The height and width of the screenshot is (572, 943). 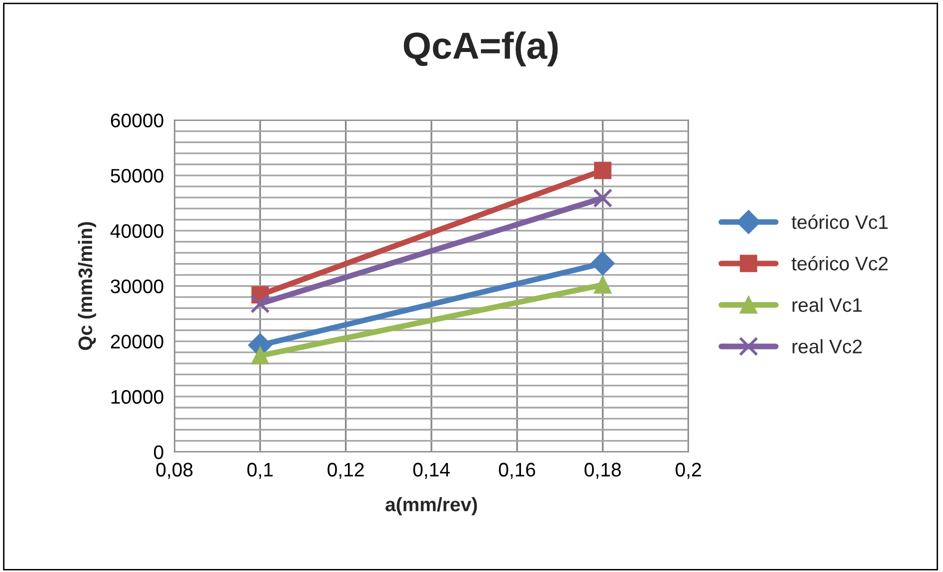 What do you see at coordinates (159, 452) in the screenshot?
I see `y-tick-label: 0` at bounding box center [159, 452].